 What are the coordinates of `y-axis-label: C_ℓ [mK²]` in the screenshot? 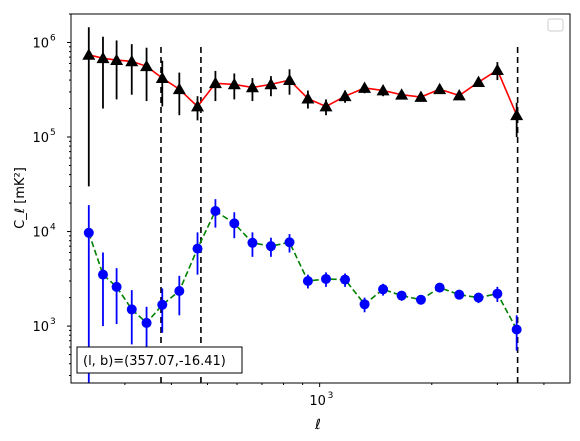 It's located at (20, 198).